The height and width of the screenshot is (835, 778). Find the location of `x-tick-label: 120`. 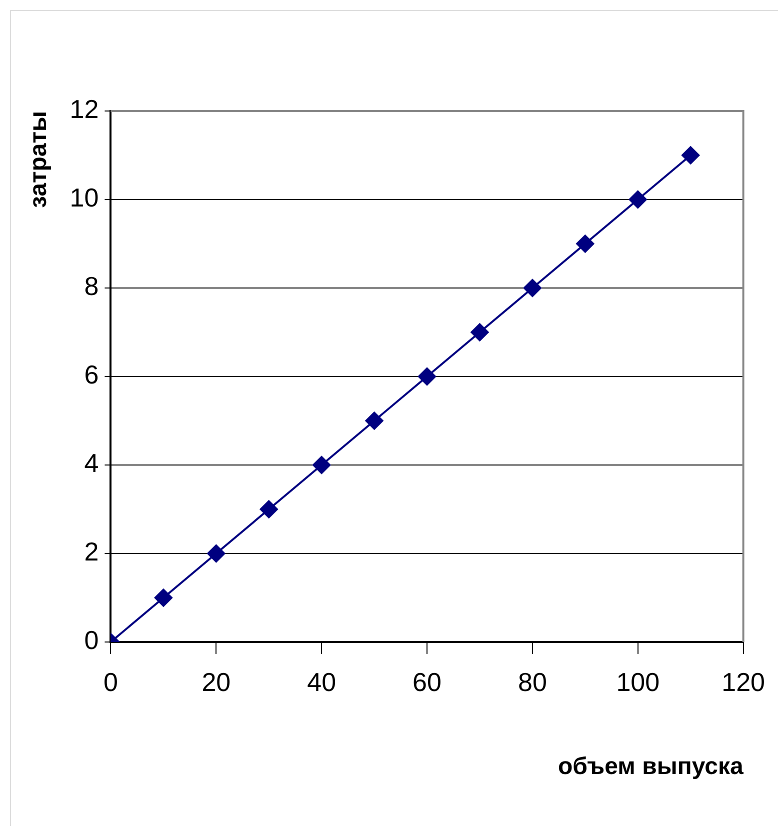

x-tick-label: 120 is located at coordinates (744, 681).